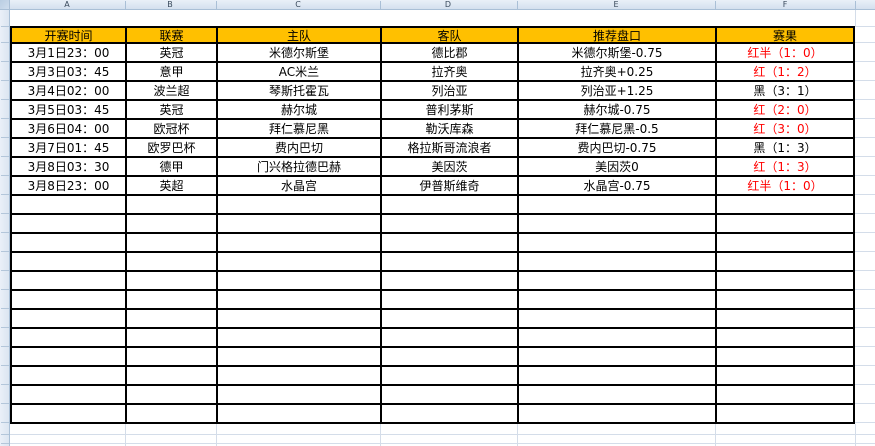  Describe the element at coordinates (68, 128) in the screenshot. I see `cell-time: 3月6日04：00` at that location.